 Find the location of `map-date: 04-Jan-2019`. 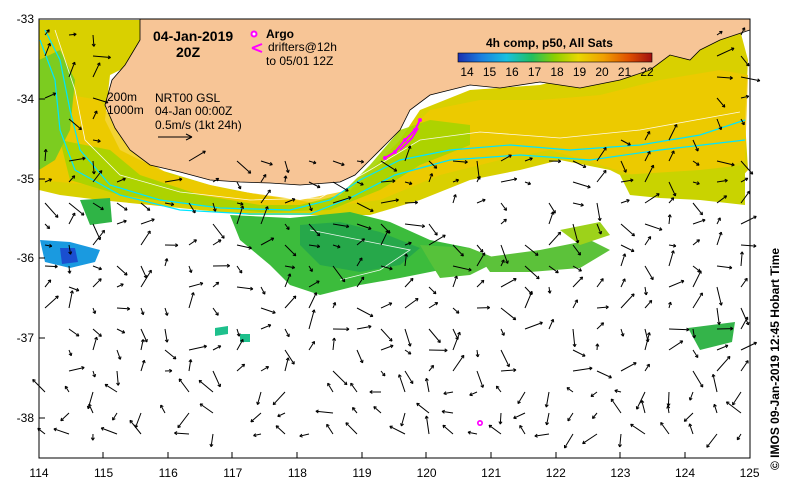

map-date: 04-Jan-2019 is located at coordinates (193, 36).